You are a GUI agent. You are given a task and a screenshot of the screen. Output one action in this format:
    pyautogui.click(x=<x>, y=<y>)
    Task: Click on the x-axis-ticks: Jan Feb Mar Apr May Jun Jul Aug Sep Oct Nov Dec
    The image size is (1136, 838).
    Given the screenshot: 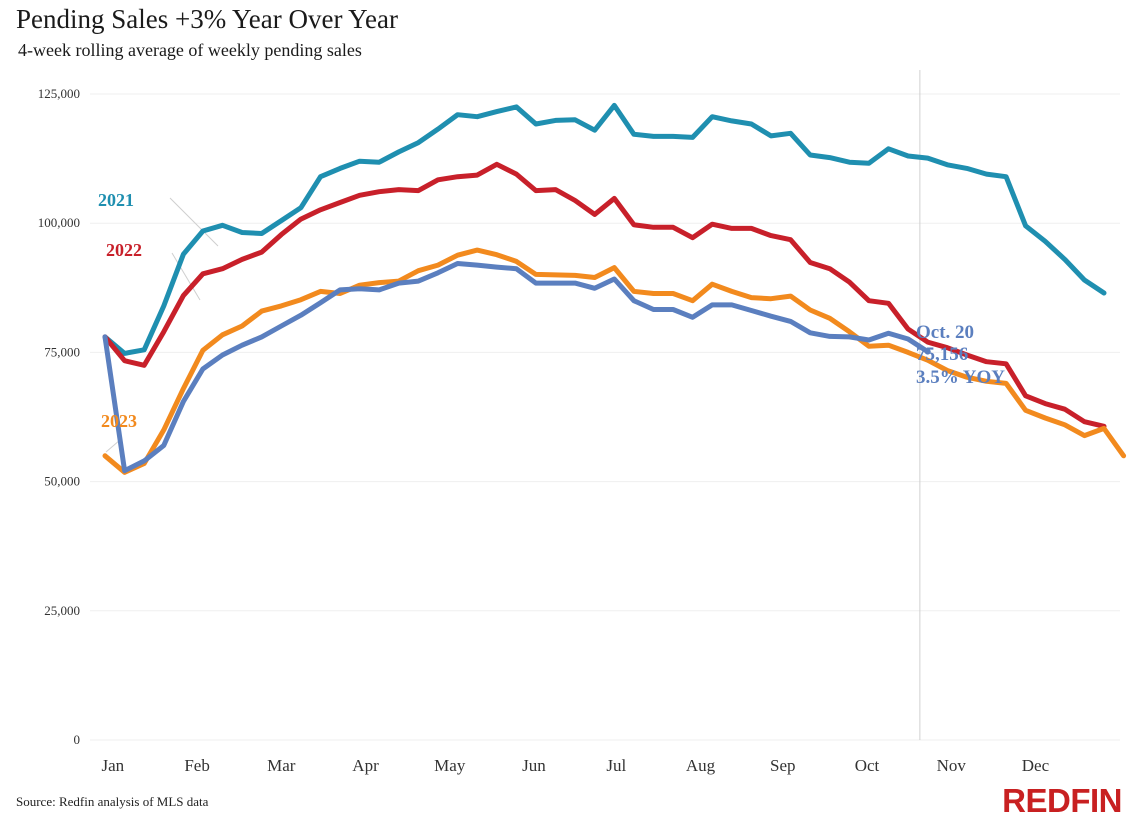 What is the action you would take?
    pyautogui.click(x=575, y=765)
    